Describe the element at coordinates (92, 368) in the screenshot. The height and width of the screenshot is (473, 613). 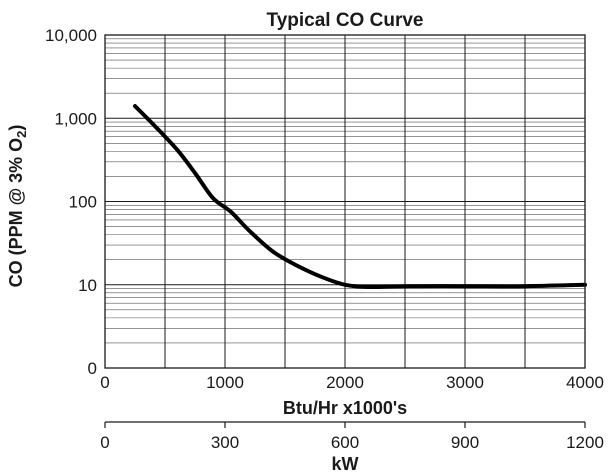
I see `y-tick-label: 0` at that location.